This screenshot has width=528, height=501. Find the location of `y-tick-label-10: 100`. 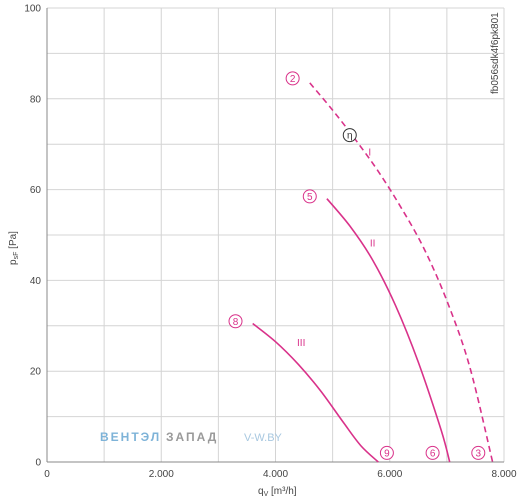

y-tick-label-10: 100 is located at coordinates (32, 9).